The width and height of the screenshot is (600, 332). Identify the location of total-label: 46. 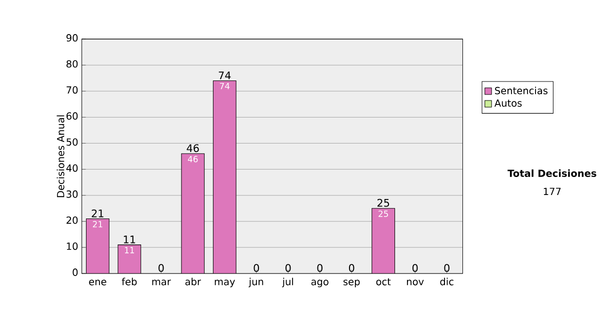
(192, 148).